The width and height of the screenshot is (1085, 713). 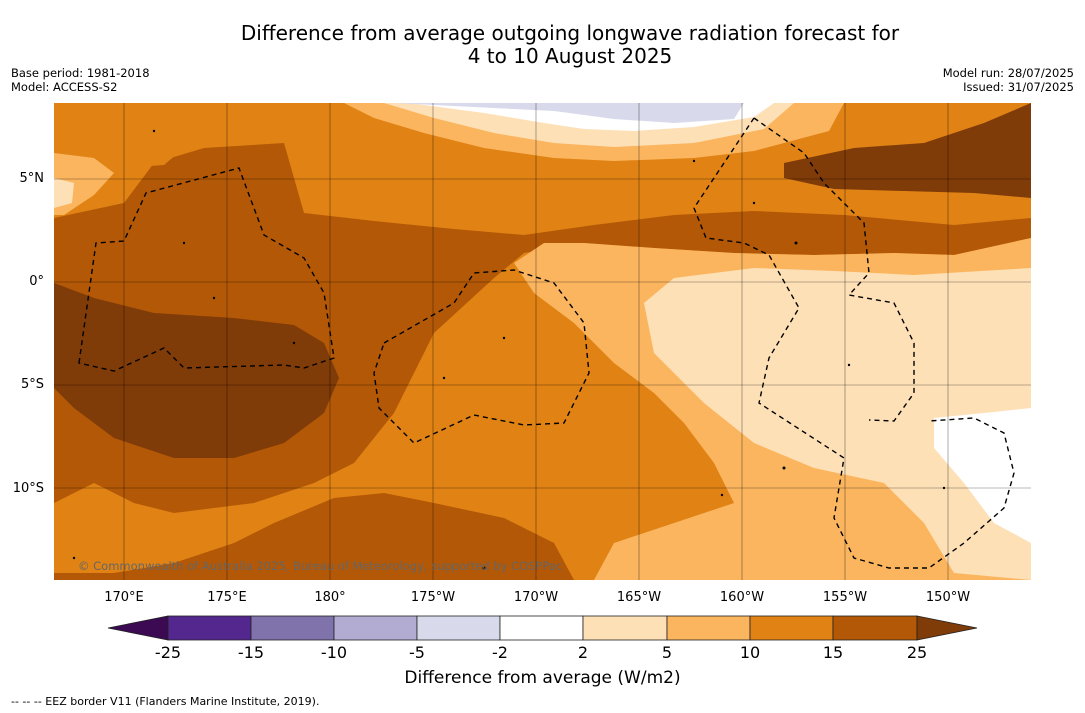 What do you see at coordinates (36, 281) in the screenshot?
I see `lat-label-0: 0°` at bounding box center [36, 281].